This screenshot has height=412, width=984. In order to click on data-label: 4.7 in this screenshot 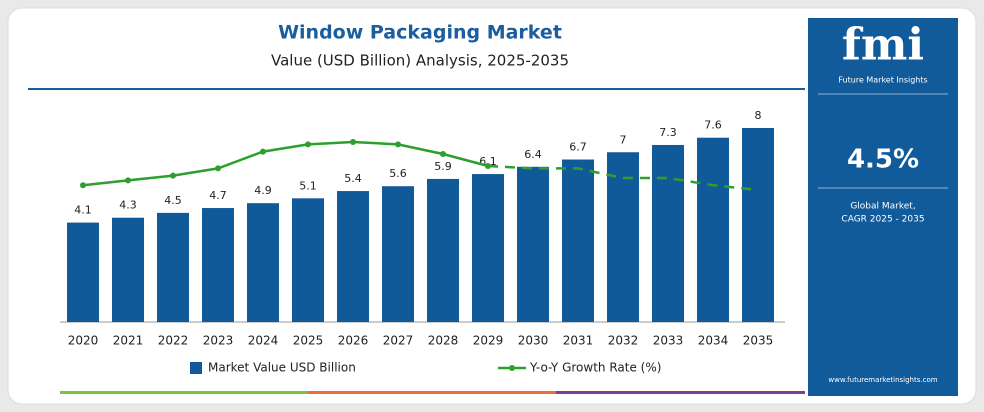, I will do `click(218, 195)`.